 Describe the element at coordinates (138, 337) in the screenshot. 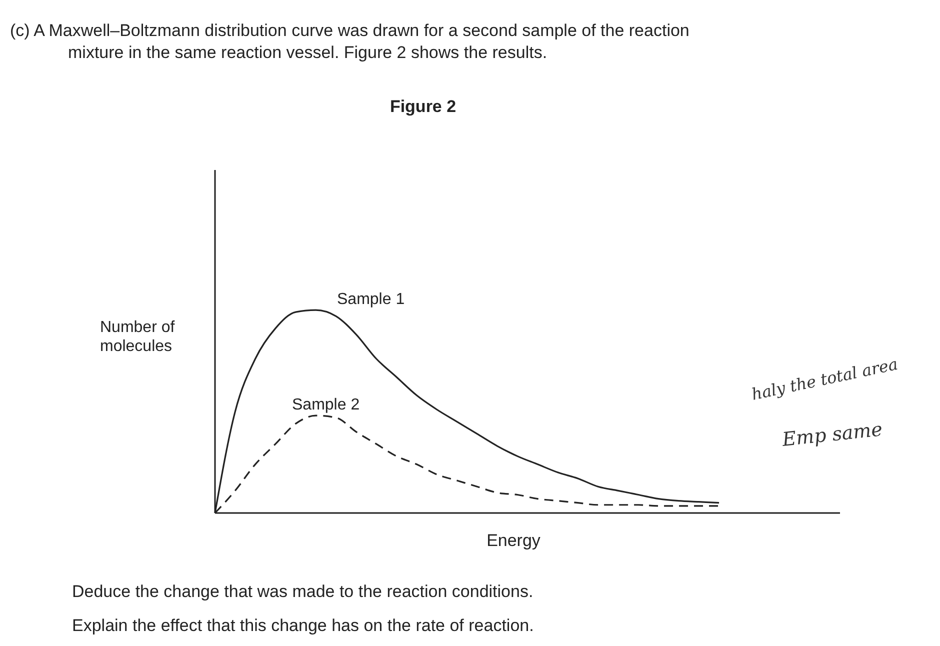

I see `y-axis-title: Number of molecules` at that location.